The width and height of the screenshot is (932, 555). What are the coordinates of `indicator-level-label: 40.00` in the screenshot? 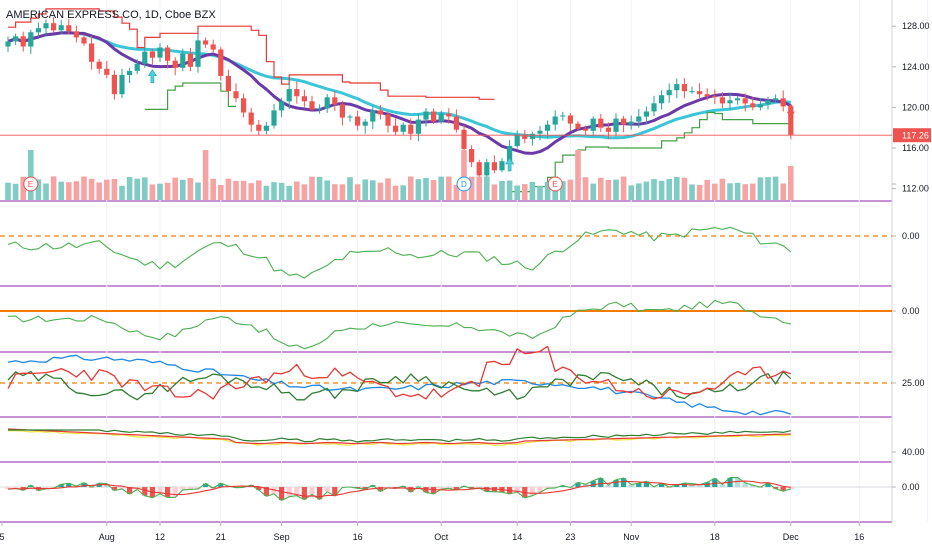 It's located at (913, 452).